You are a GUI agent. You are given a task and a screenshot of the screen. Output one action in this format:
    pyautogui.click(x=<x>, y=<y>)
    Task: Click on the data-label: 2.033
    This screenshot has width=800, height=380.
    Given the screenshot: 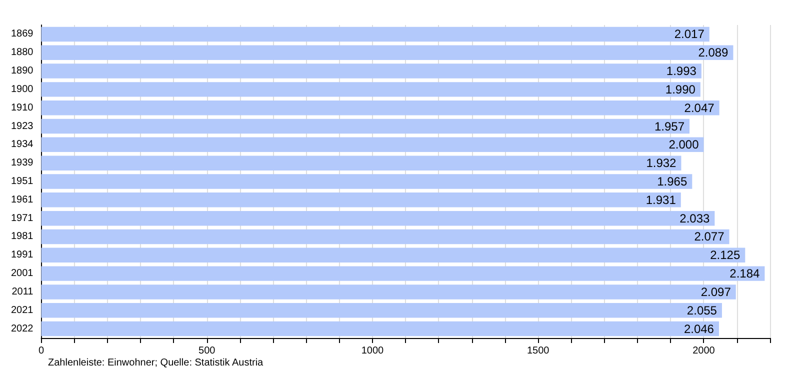 What is the action you would take?
    pyautogui.click(x=695, y=218)
    